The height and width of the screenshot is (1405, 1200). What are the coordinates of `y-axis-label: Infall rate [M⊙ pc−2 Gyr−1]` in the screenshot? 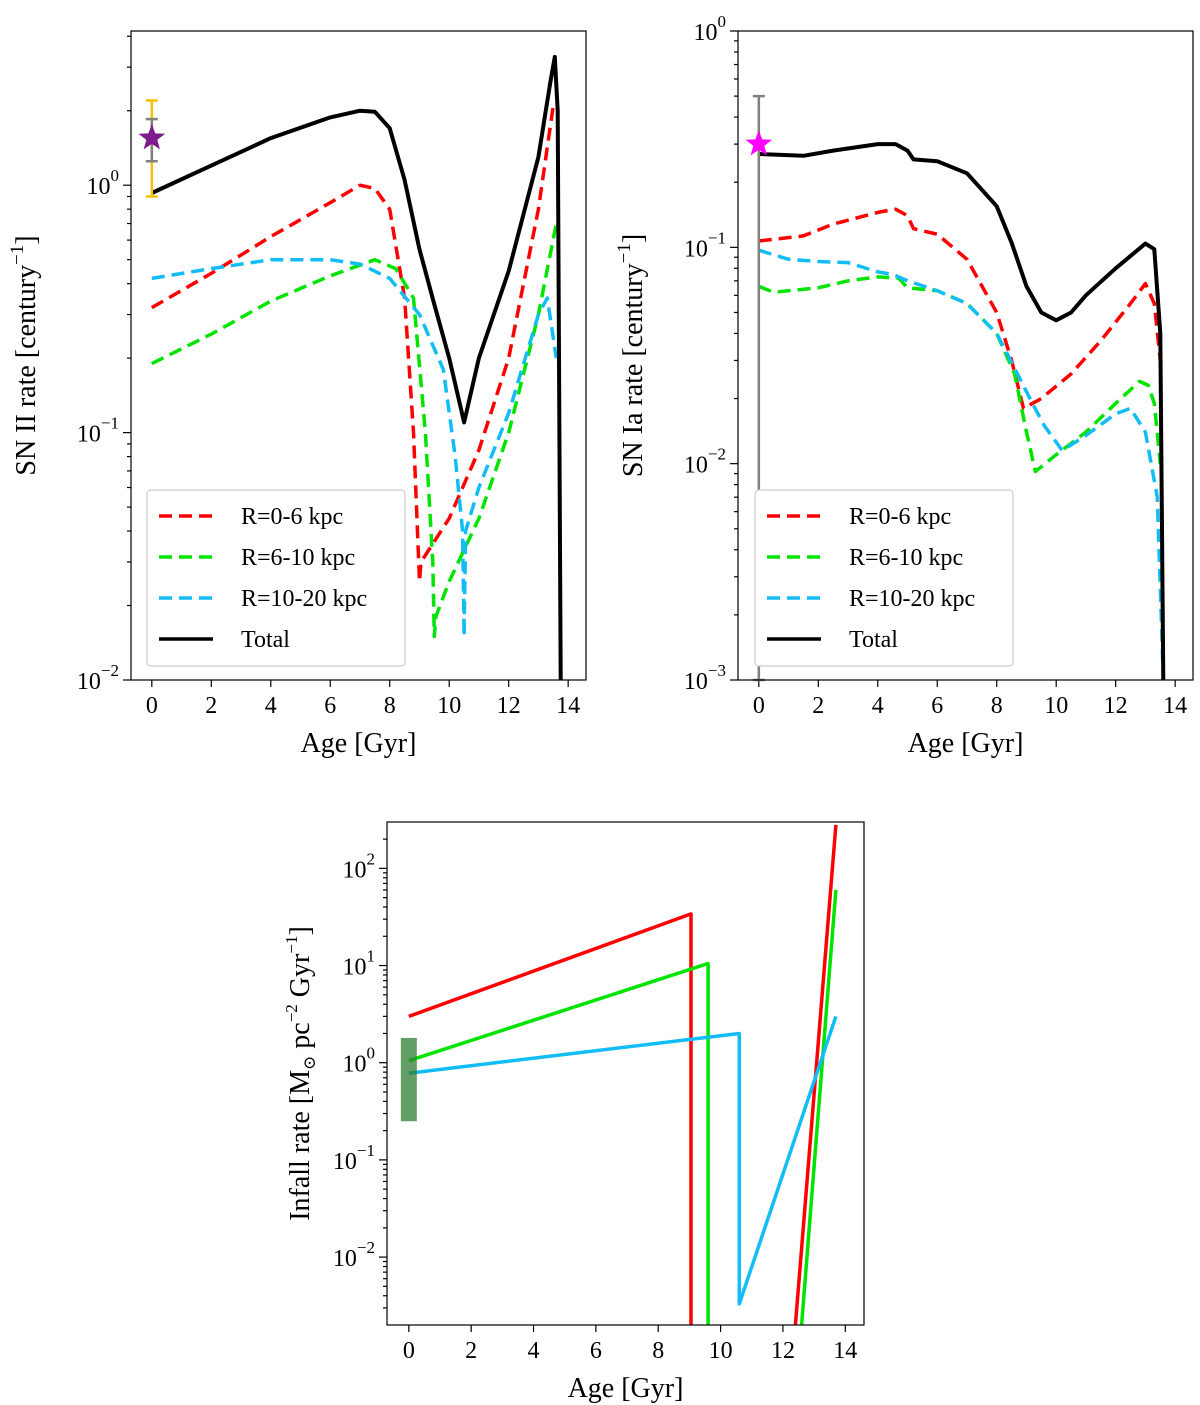 It's located at (300, 1073).